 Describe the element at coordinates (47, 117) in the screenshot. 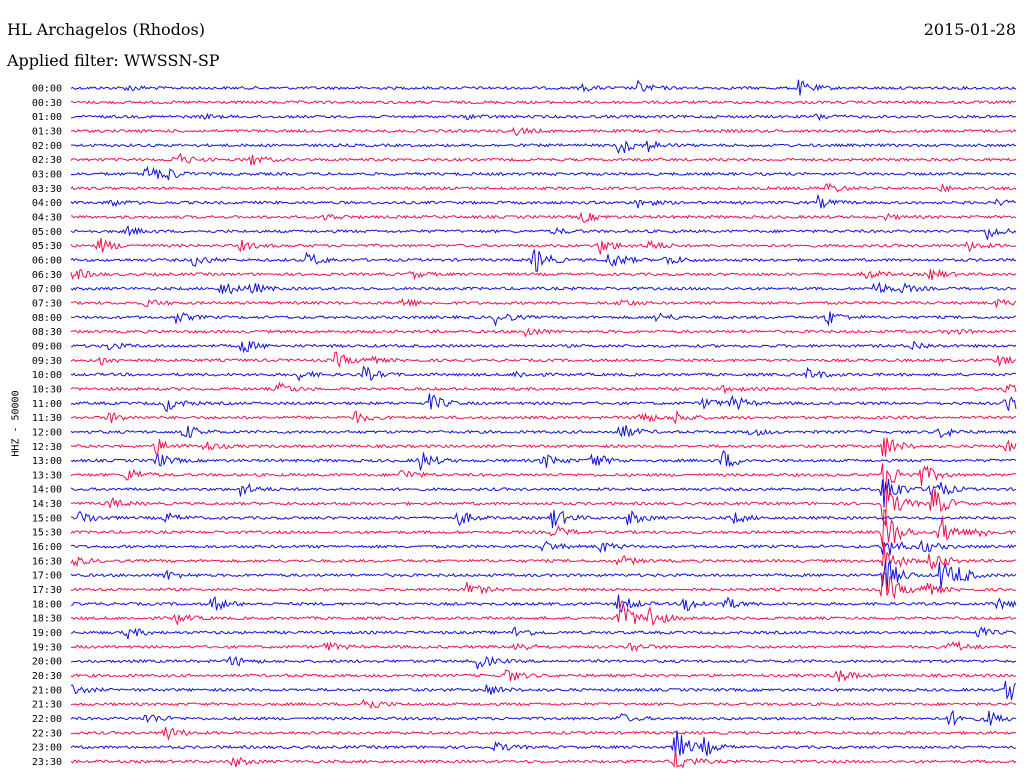

I see `time-tick-label: 01:00` at that location.